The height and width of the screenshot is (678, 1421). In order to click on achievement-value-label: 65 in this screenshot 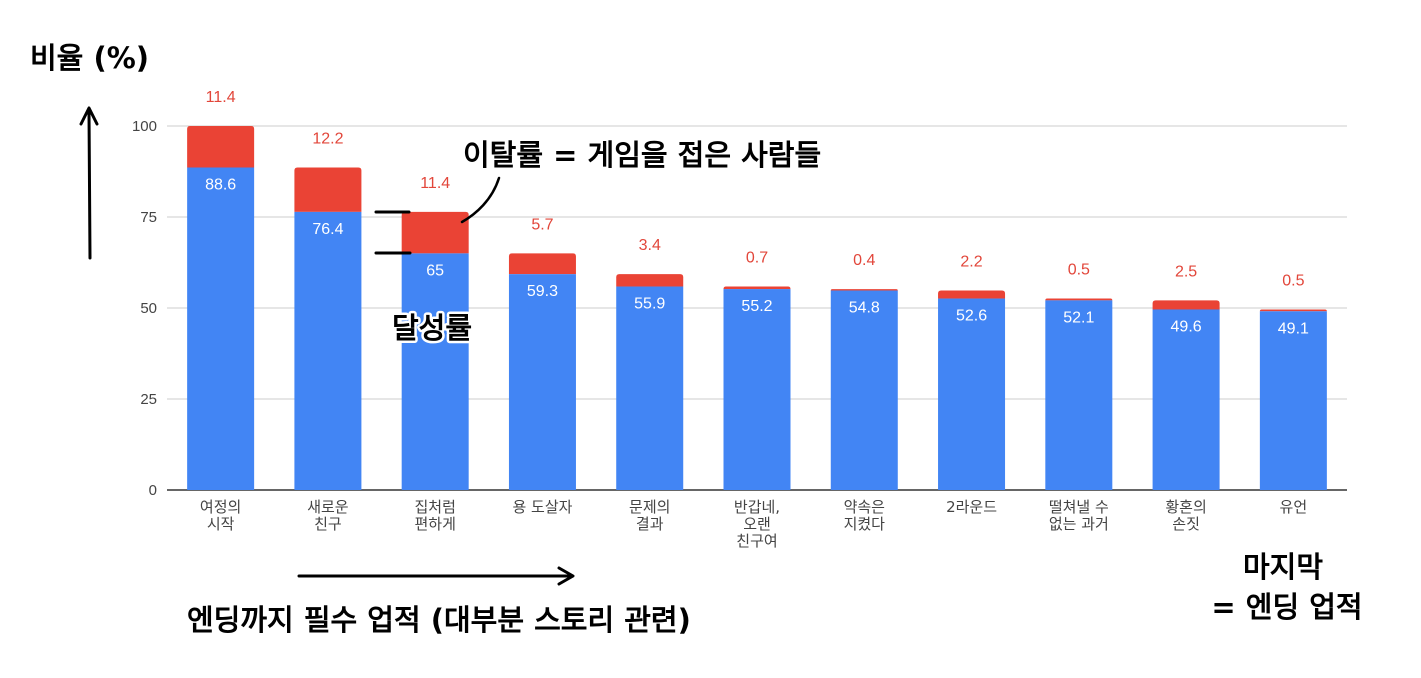, I will do `click(435, 270)`.